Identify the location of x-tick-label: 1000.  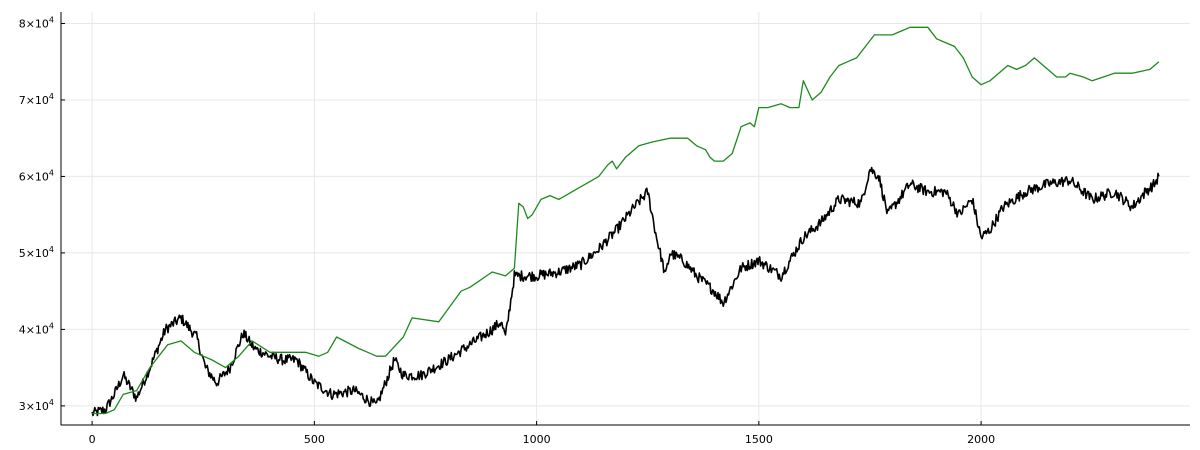
(537, 439).